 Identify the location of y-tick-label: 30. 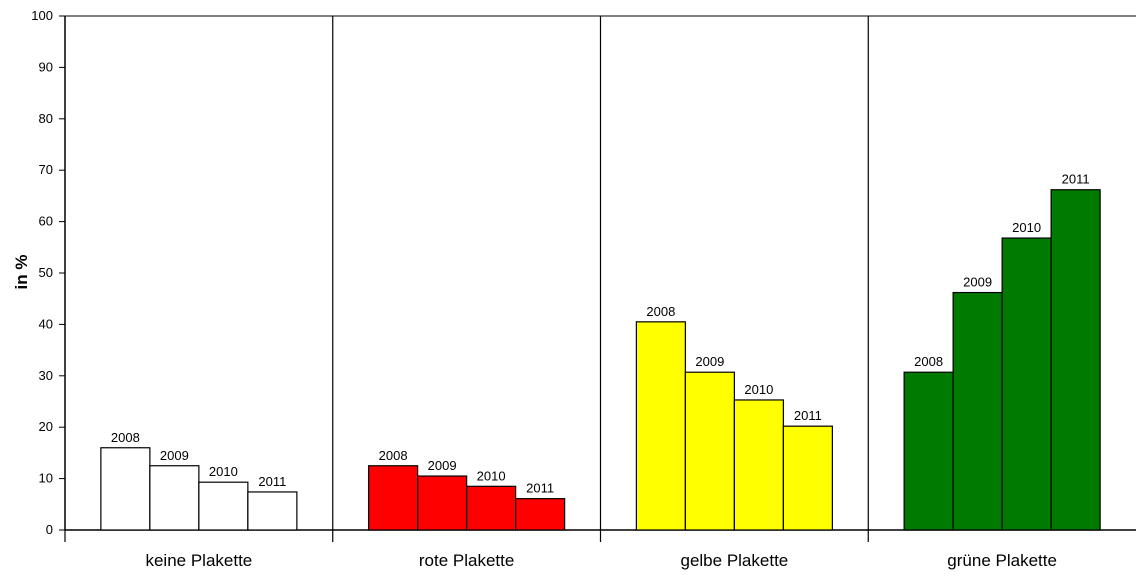
(46, 375).